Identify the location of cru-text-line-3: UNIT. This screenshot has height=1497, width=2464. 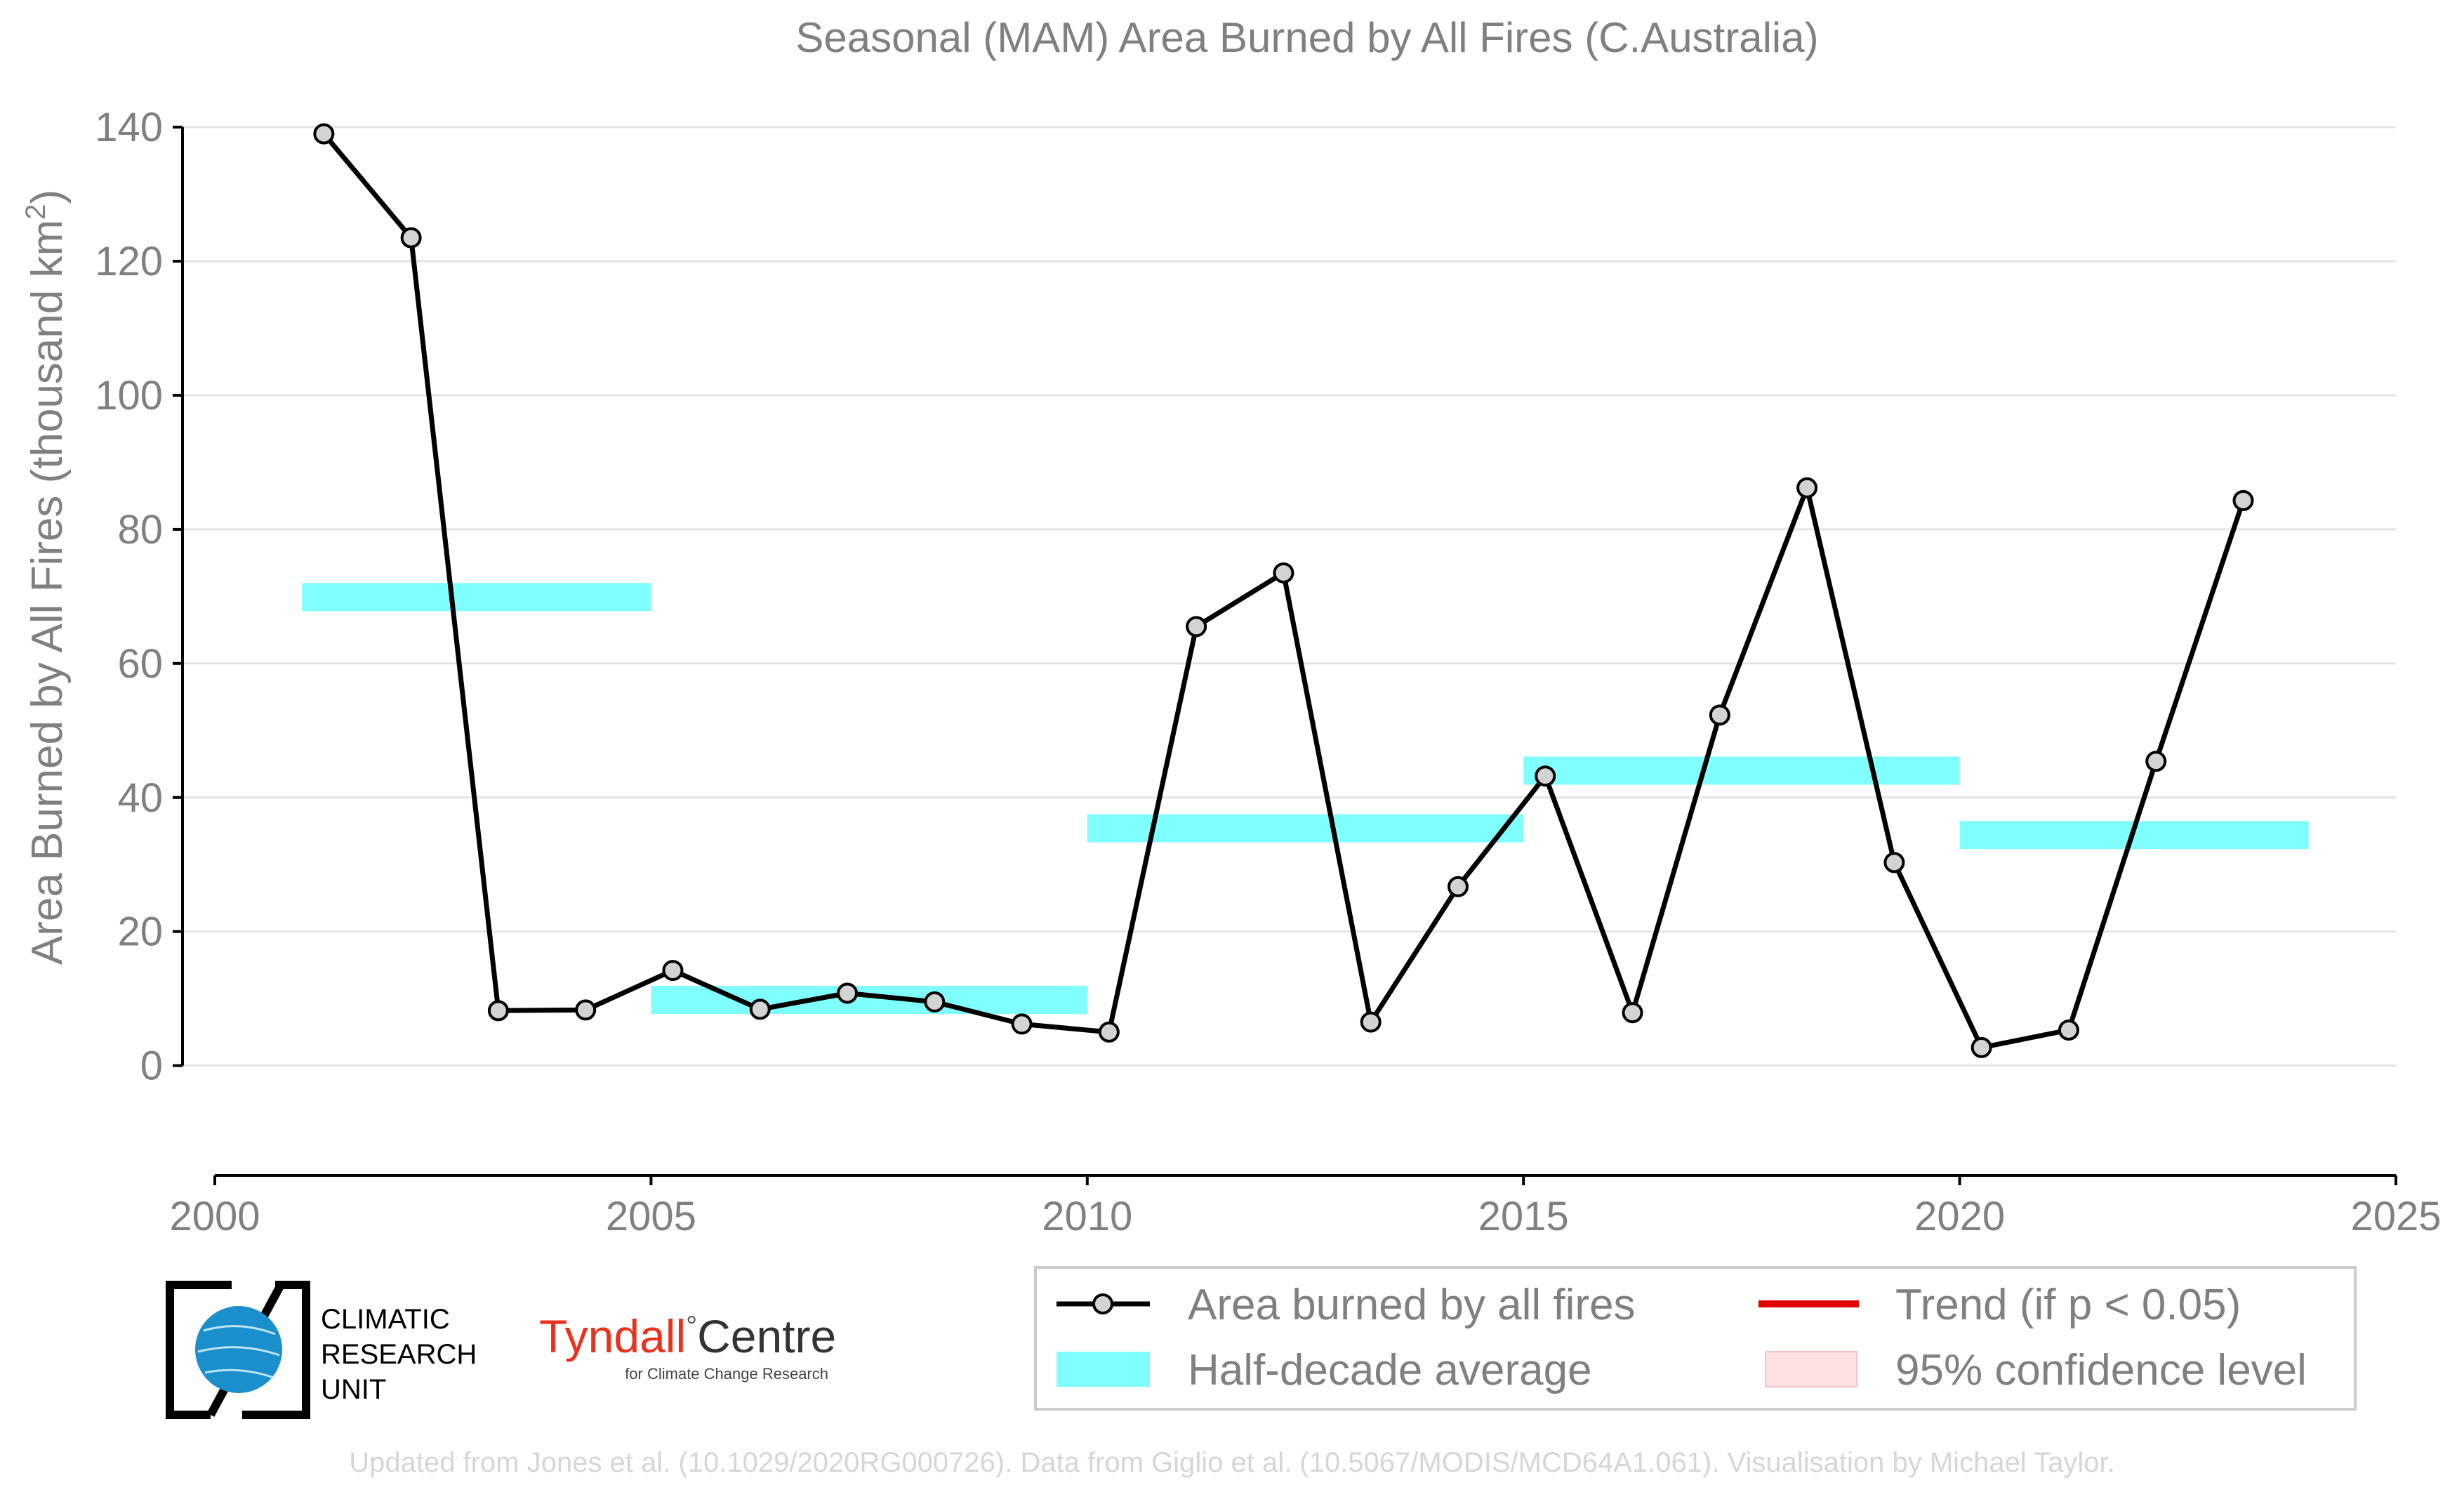
(354, 1389).